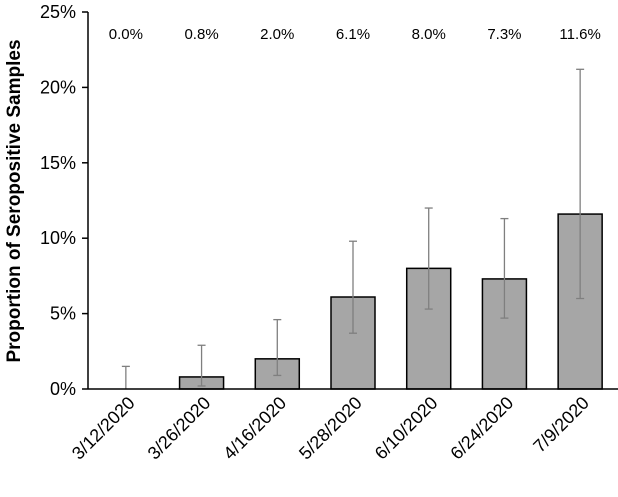 Image resolution: width=618 pixels, height=497 pixels. What do you see at coordinates (63, 314) in the screenshot?
I see `y-tick-label: 5%` at bounding box center [63, 314].